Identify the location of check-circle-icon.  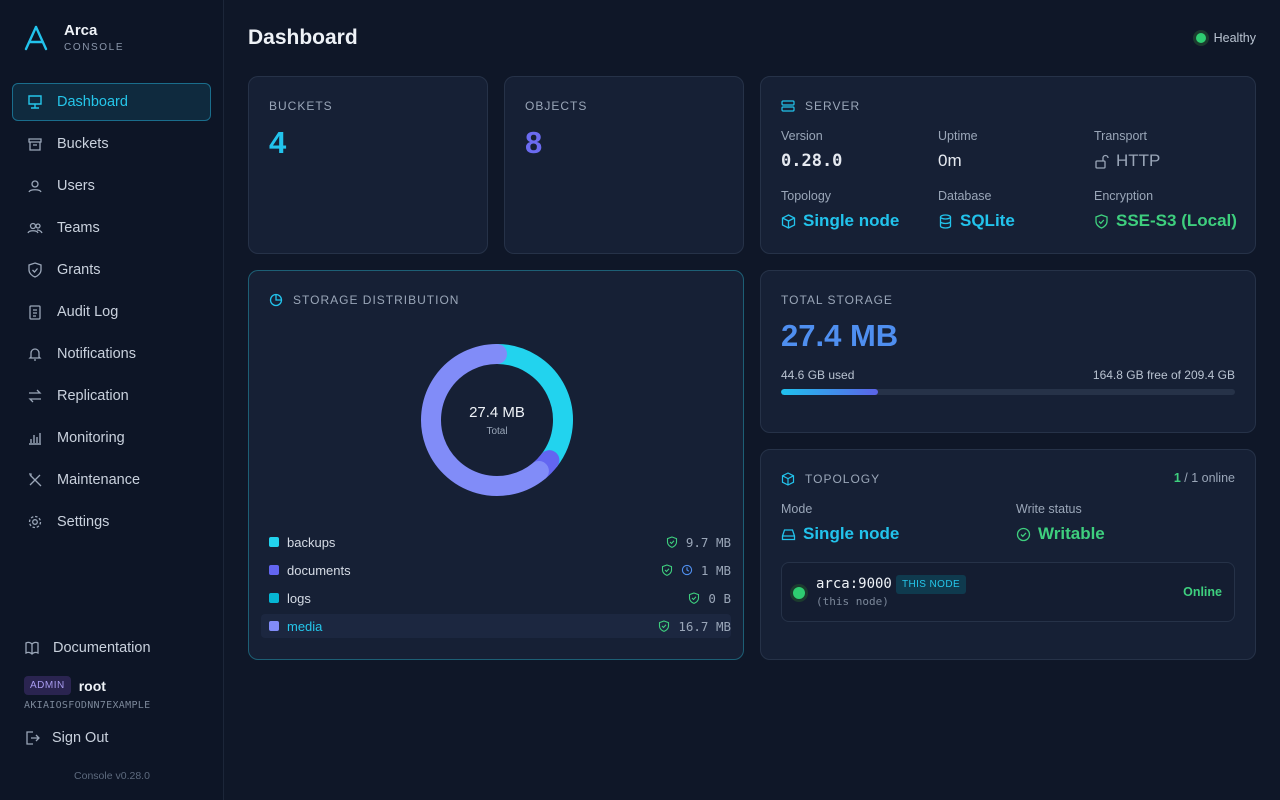
(1023, 534).